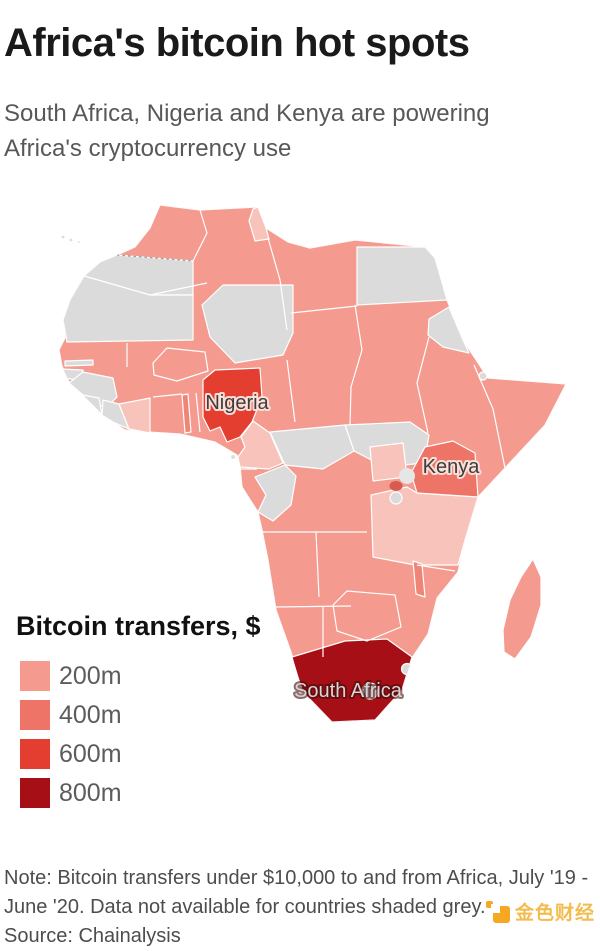 The image size is (600, 951). Describe the element at coordinates (423, 385) in the screenshot. I see `border-sudan-ethiopia` at that location.